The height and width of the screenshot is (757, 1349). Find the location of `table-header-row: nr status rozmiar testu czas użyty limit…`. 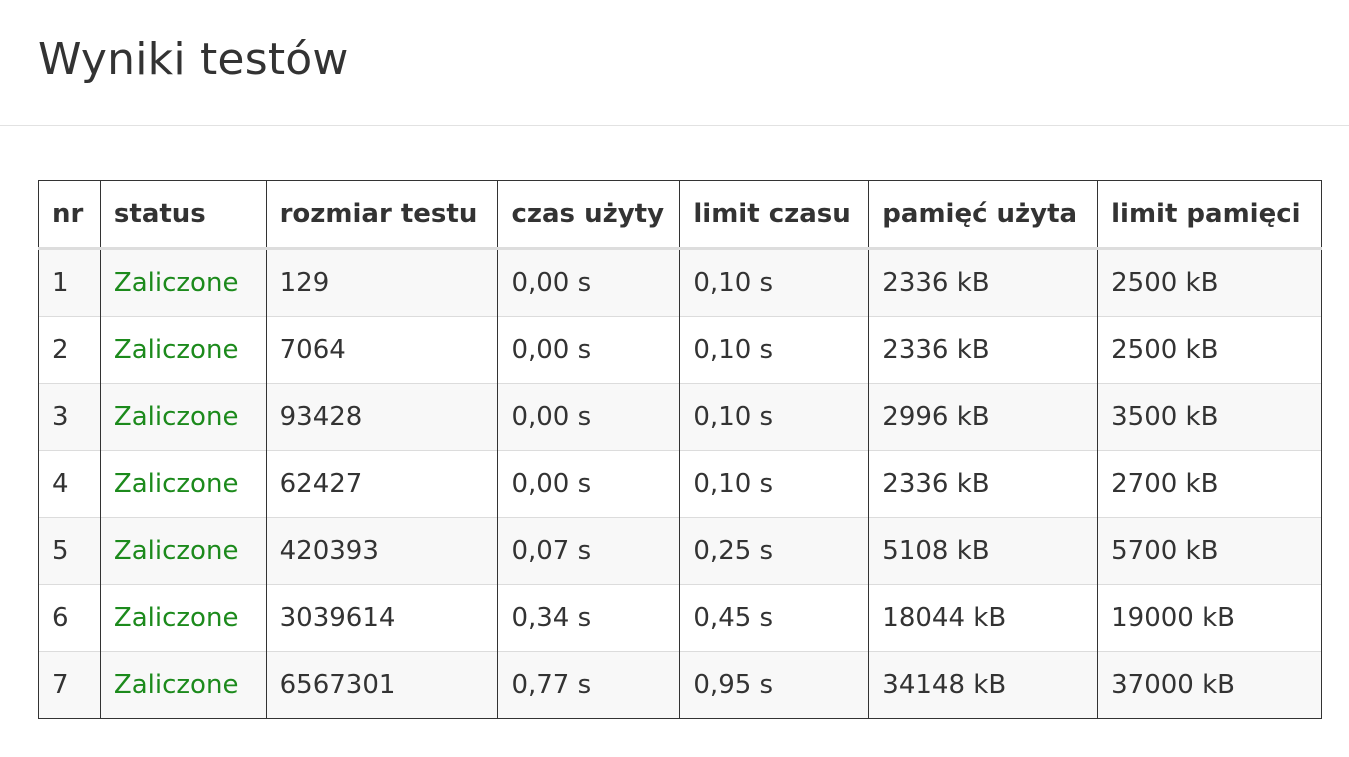

table-header-row: nr status rozmiar testu czas użyty limit… is located at coordinates (680, 215).